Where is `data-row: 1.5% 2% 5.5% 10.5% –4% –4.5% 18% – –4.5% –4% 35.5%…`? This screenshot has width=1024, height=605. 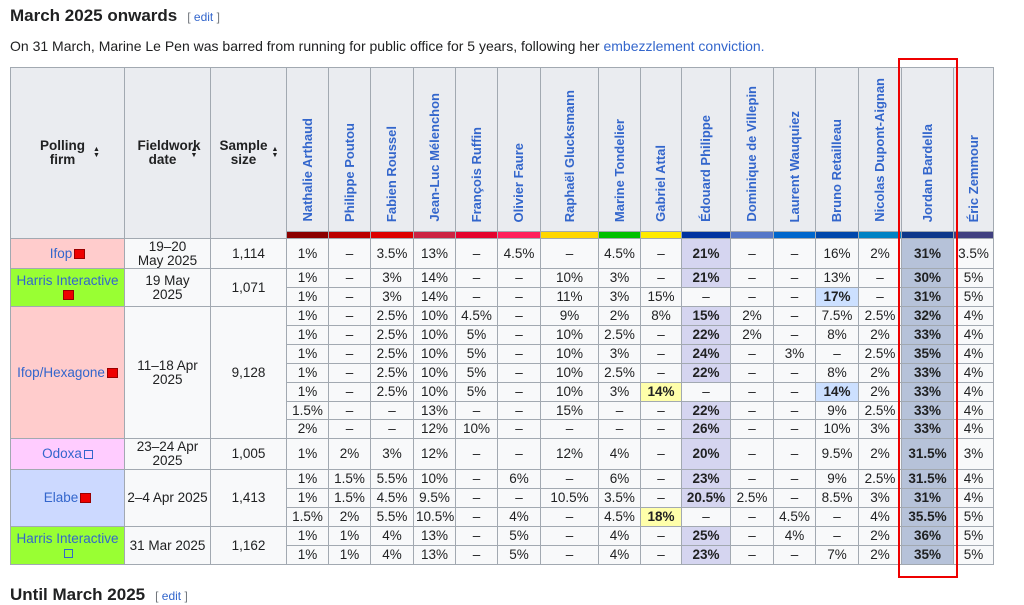
data-row: 1.5% 2% 5.5% 10.5% –4% –4.5% 18% – –4.5% –4% 35.5%… is located at coordinates (502, 517).